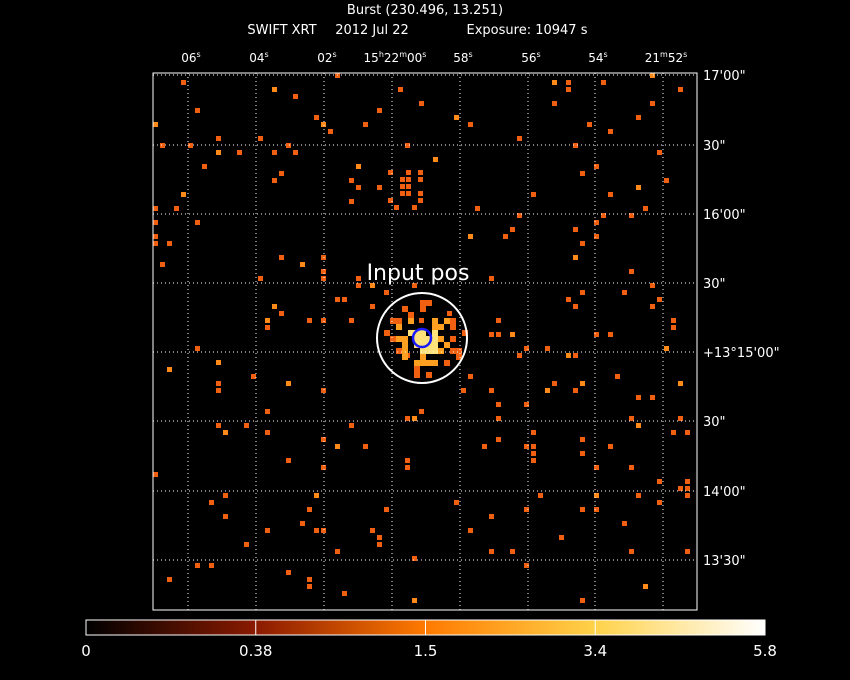 Image resolution: width=850 pixels, height=680 pixels. I want to click on top-axis-label: 06s, so click(190, 57).